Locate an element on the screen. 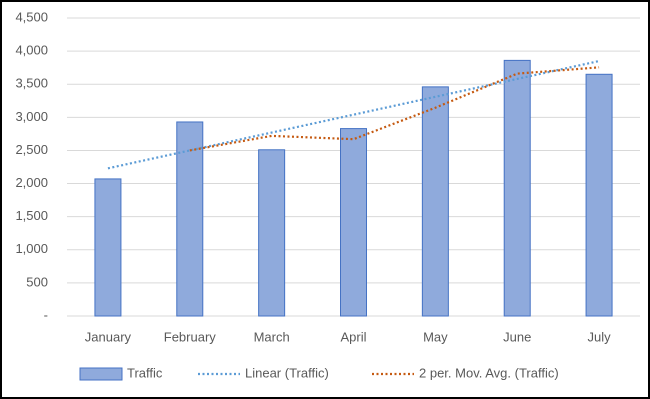 The height and width of the screenshot is (399, 650). y-tick-label: 2,500 is located at coordinates (31, 149).